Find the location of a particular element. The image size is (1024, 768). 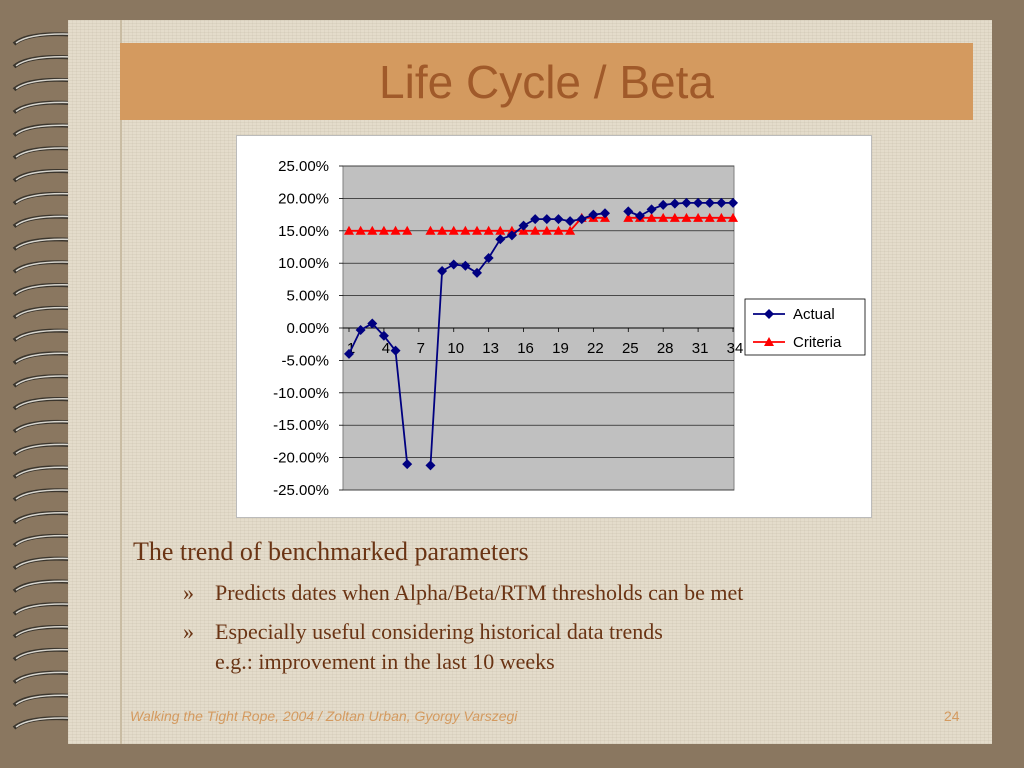

legend: Actual Criteria is located at coordinates (805, 327).